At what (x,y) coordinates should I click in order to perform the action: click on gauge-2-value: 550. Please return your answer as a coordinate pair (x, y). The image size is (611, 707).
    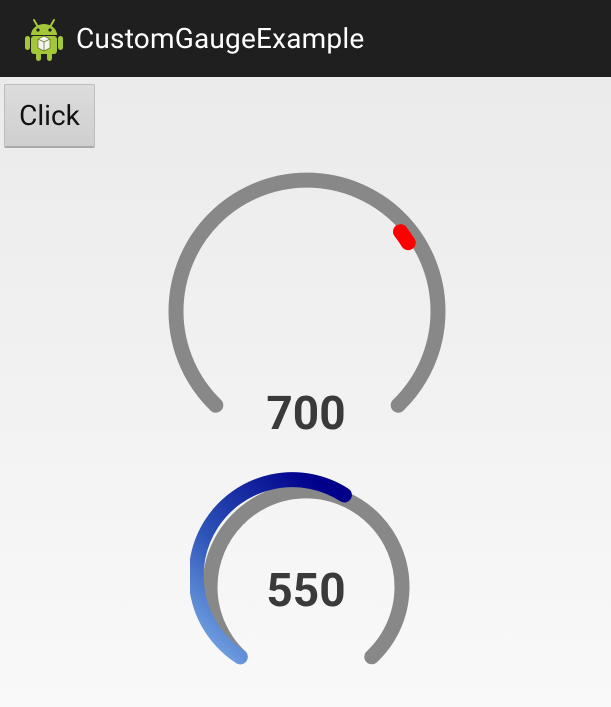
    Looking at the image, I should click on (306, 591).